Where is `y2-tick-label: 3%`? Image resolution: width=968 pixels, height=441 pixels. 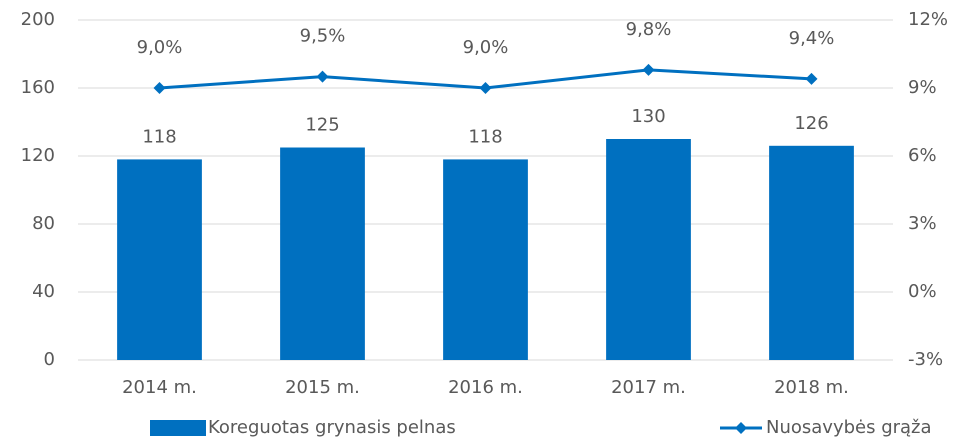
y2-tick-label: 3% is located at coordinates (922, 223).